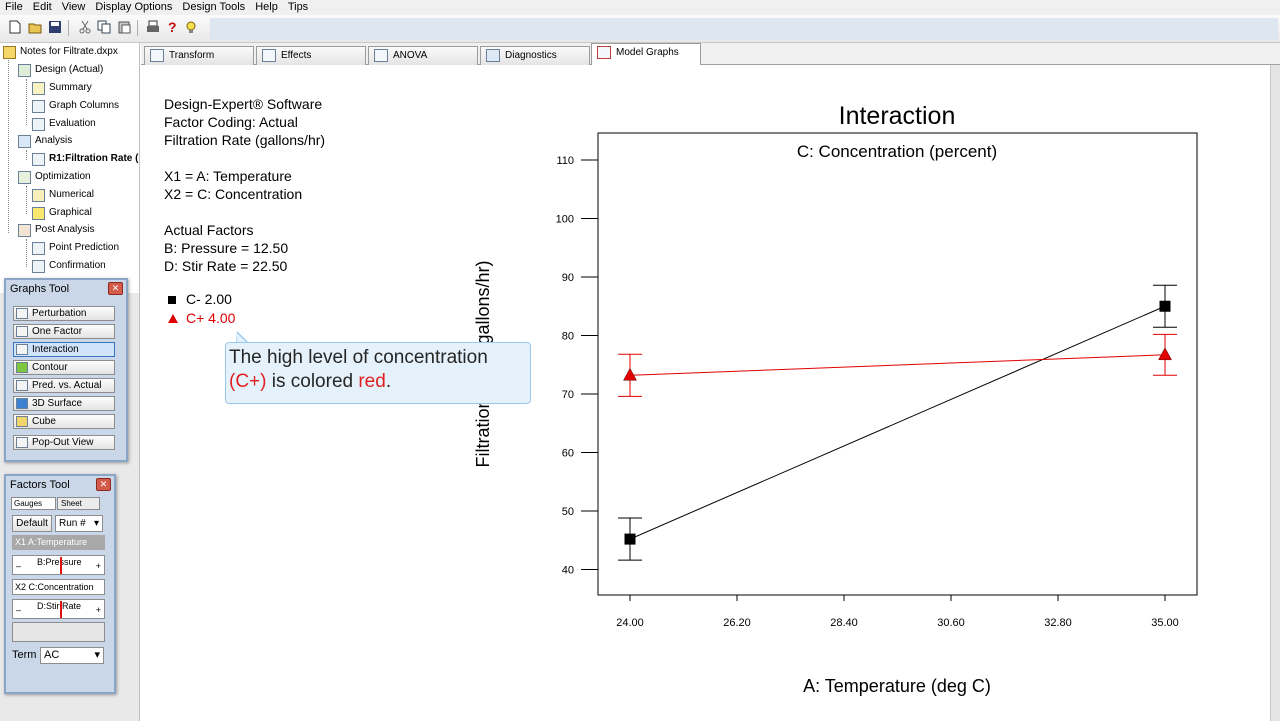 The image size is (1280, 721). Describe the element at coordinates (298, 7) in the screenshot. I see `menu-tips: Tips` at that location.